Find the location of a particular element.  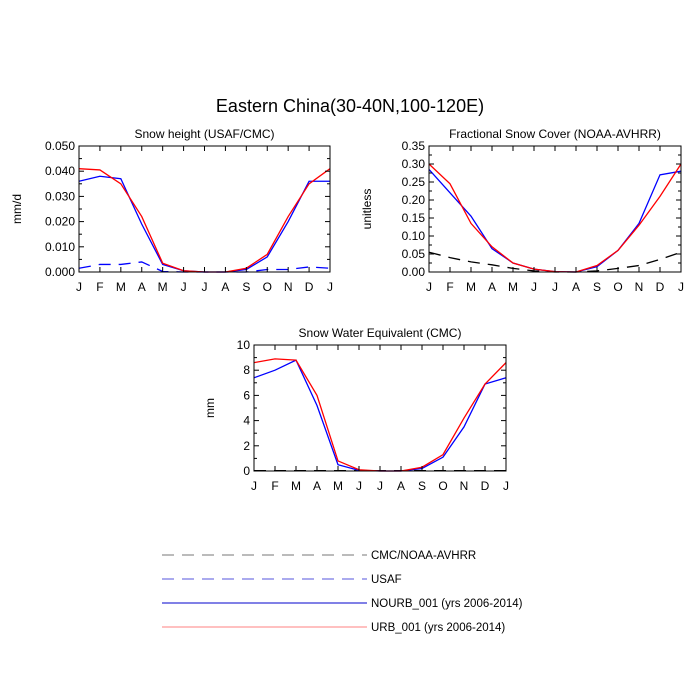

y-tick-label: 0.30 is located at coordinates (414, 164).